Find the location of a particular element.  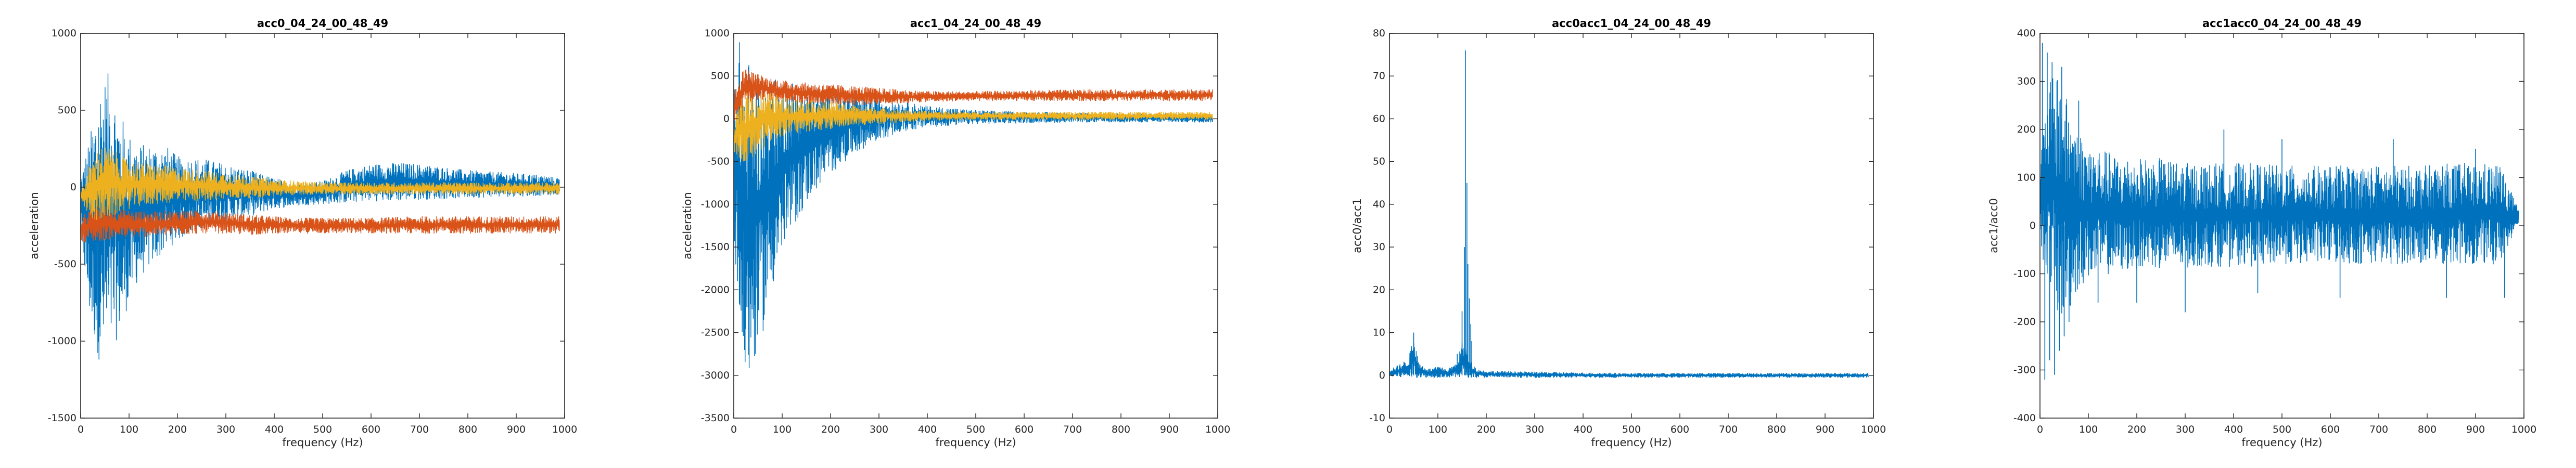

y-tick-label: 400 is located at coordinates (2026, 33).